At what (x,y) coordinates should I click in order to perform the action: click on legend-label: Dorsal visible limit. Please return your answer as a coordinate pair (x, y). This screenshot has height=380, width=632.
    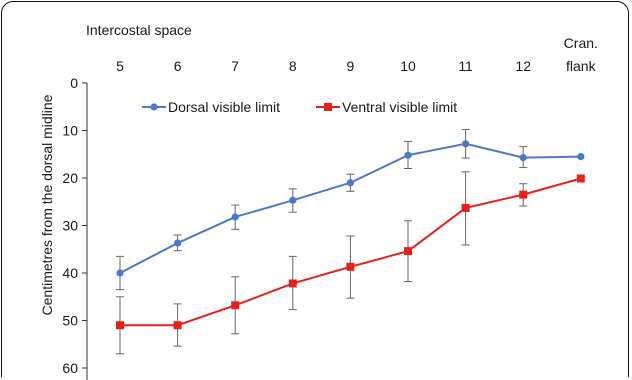
    Looking at the image, I should click on (224, 107).